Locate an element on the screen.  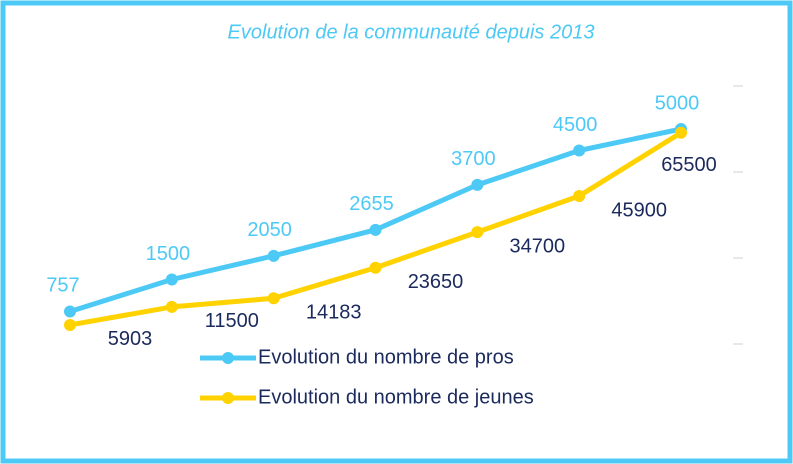
data-label: 2655 is located at coordinates (371, 204).